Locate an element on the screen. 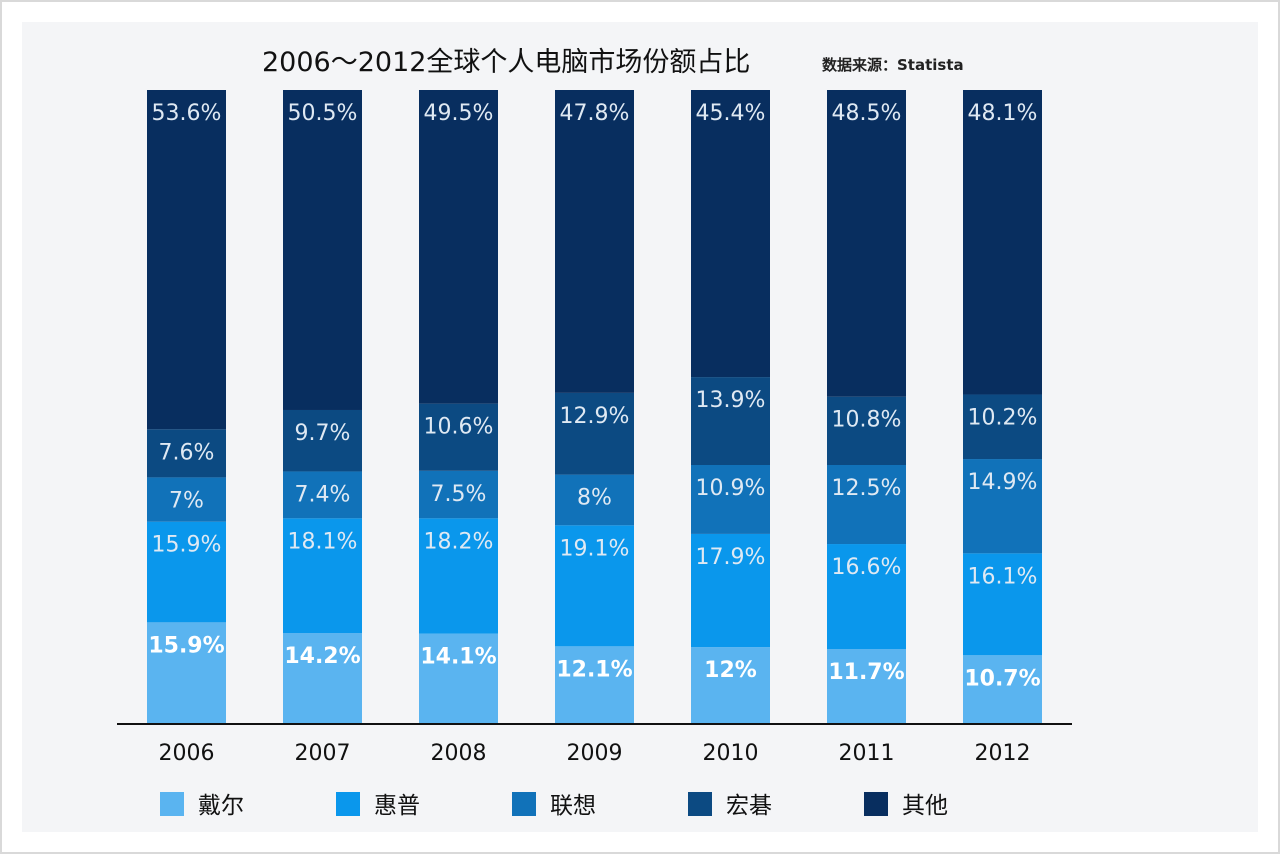 The image size is (1280, 854). chart-title: 2006～2012全球个人电脑市场份额占比 is located at coordinates (506, 62).